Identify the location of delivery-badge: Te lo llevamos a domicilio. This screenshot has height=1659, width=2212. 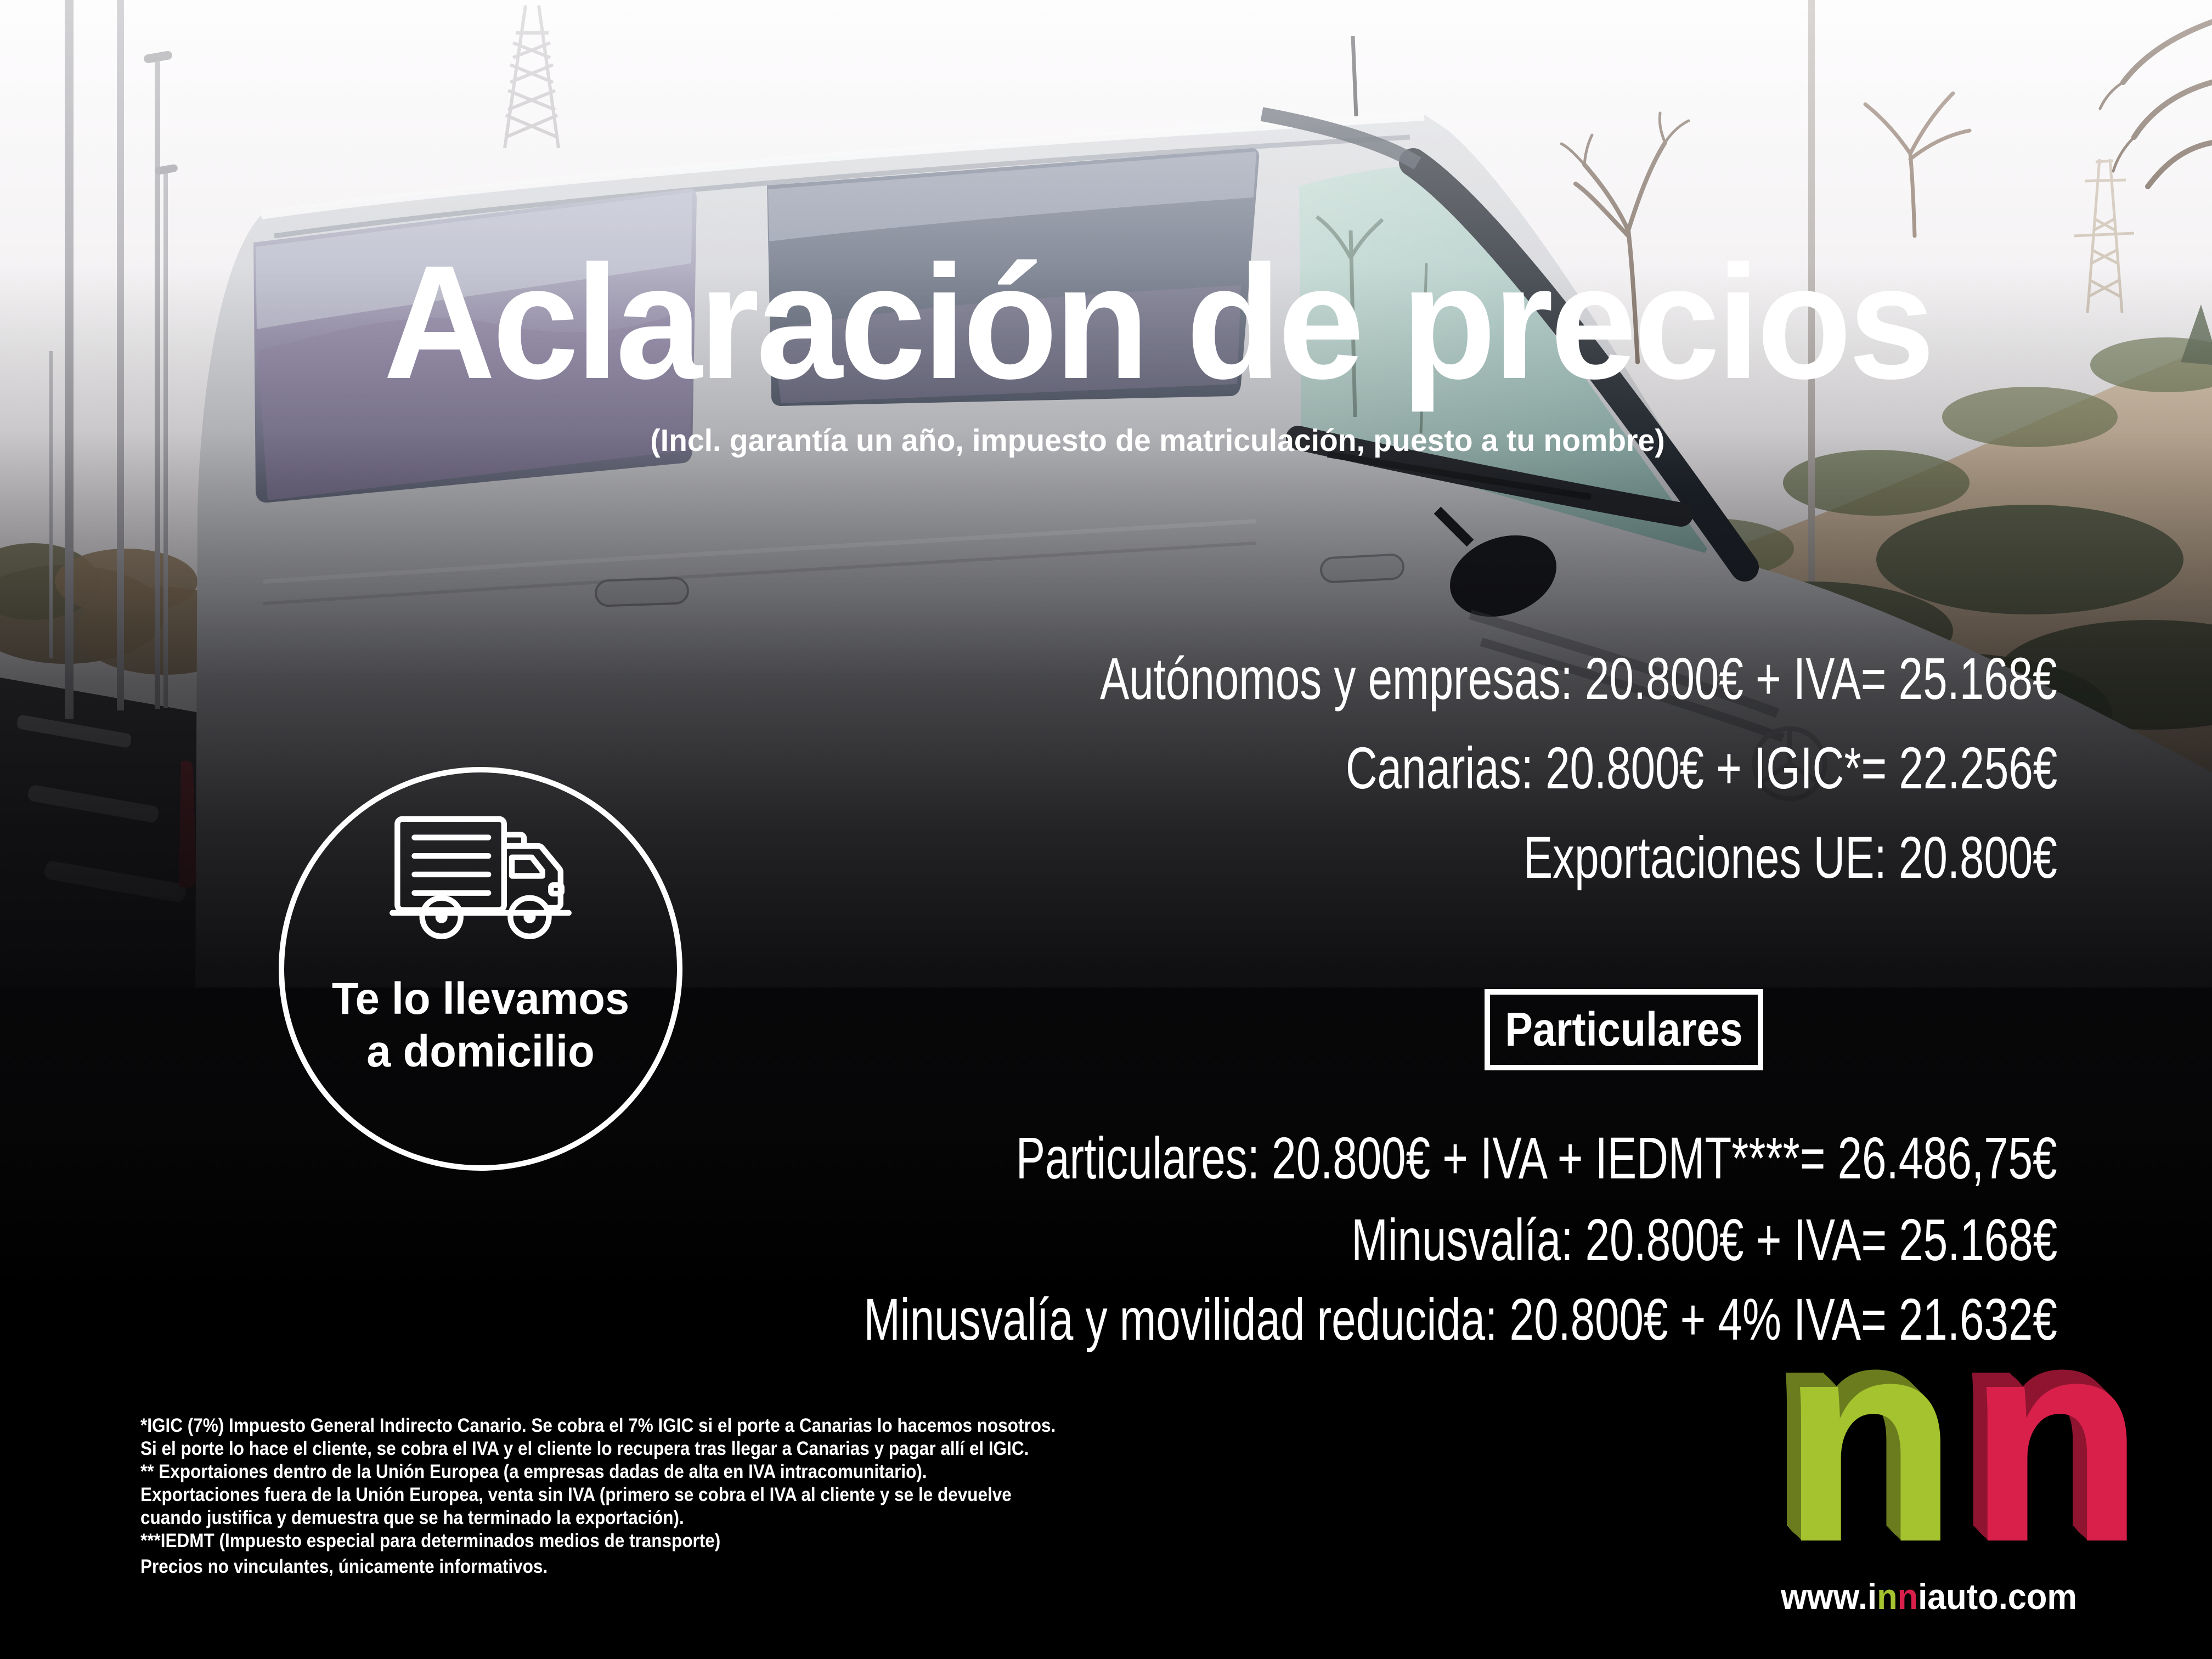
(480, 969).